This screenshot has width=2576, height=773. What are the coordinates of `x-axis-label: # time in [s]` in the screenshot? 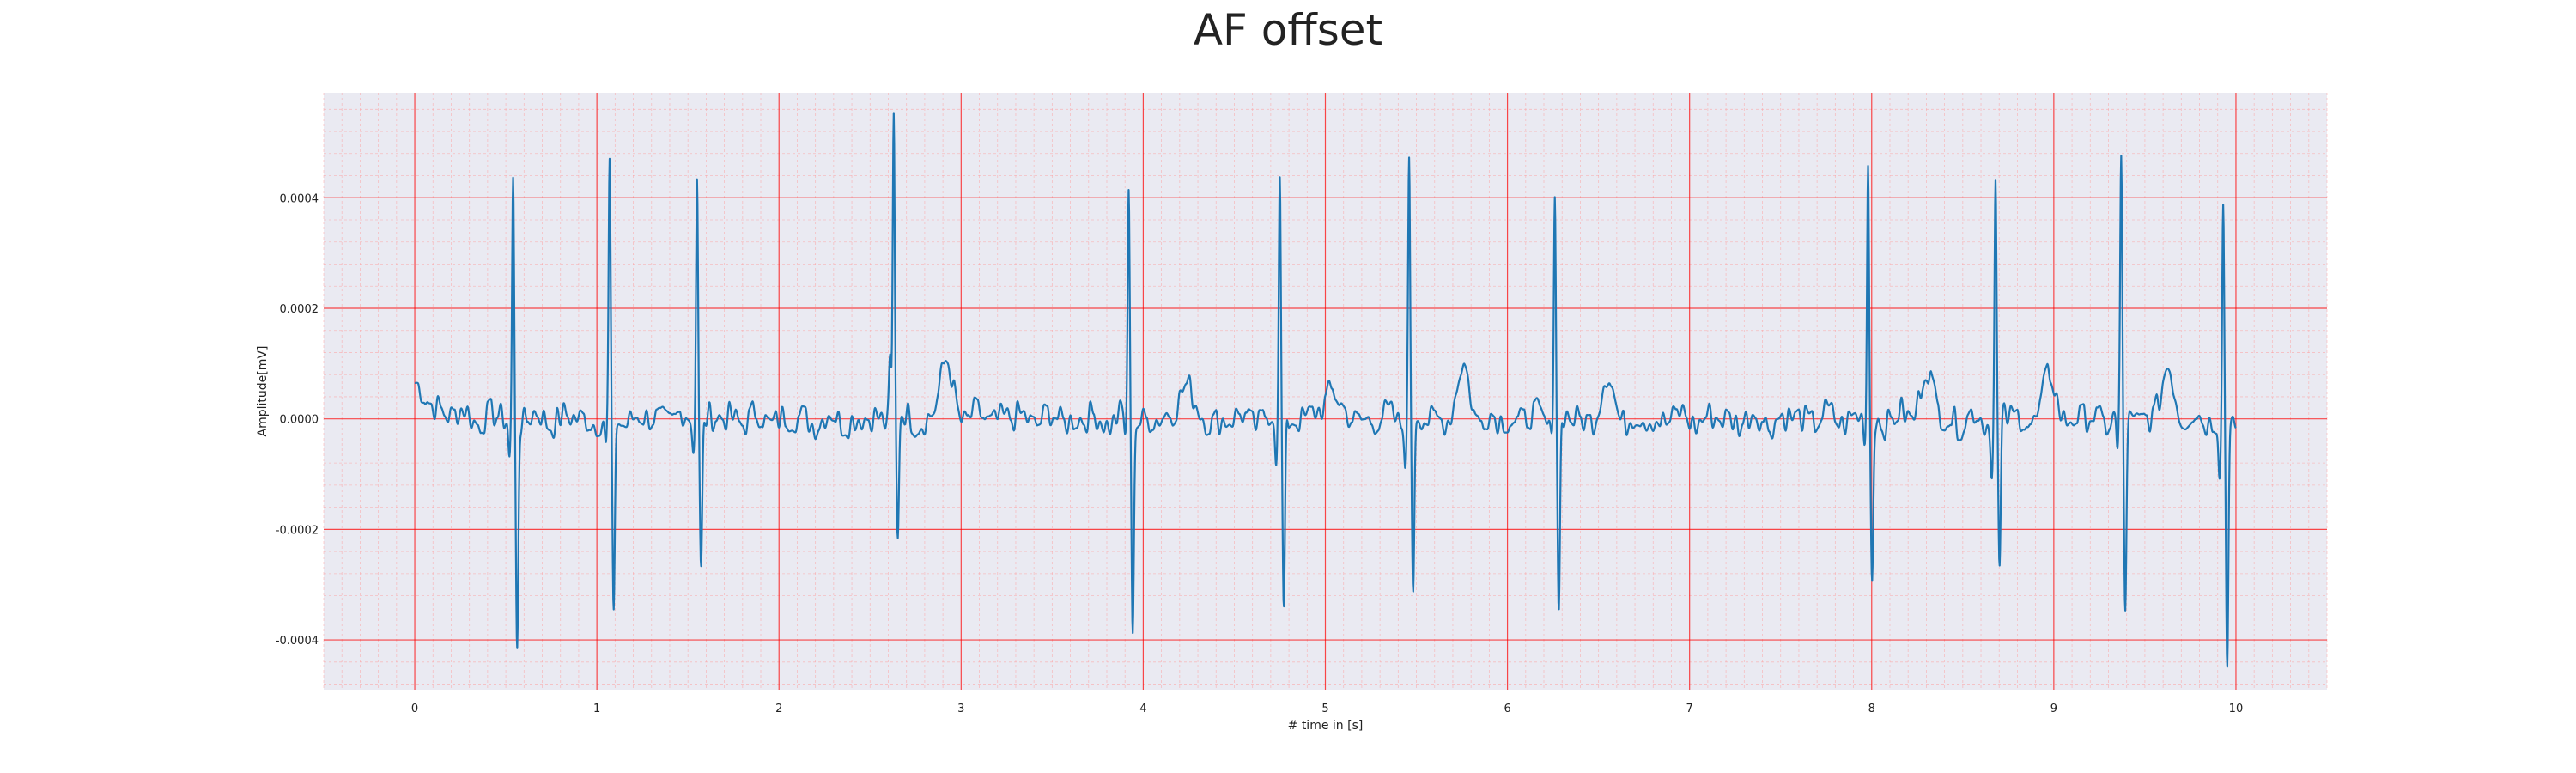 It's located at (1326, 726).